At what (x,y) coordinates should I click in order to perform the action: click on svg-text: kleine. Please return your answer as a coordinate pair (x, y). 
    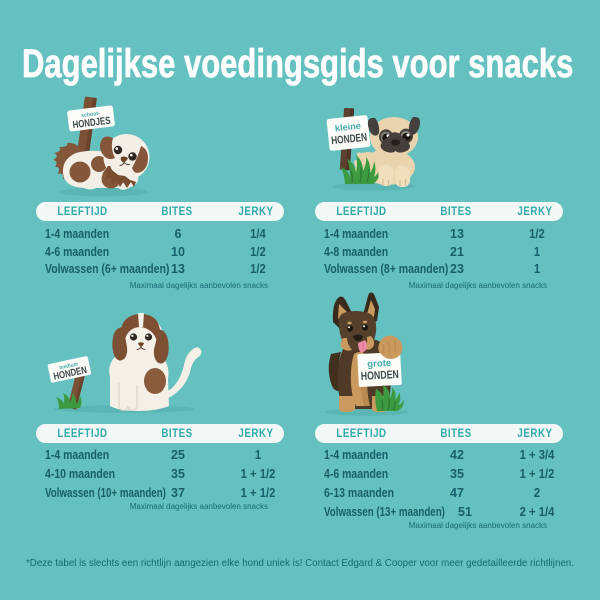
    Looking at the image, I should click on (347, 127).